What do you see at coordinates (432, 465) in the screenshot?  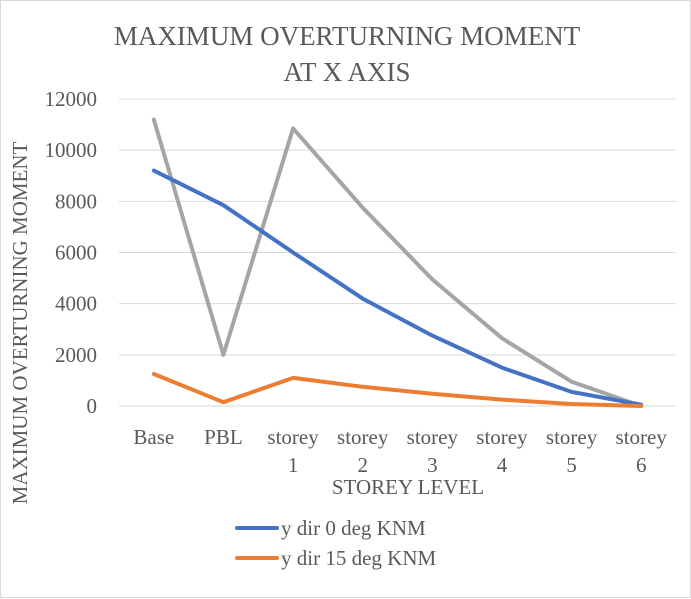 I see `x-tick-label: 3` at bounding box center [432, 465].